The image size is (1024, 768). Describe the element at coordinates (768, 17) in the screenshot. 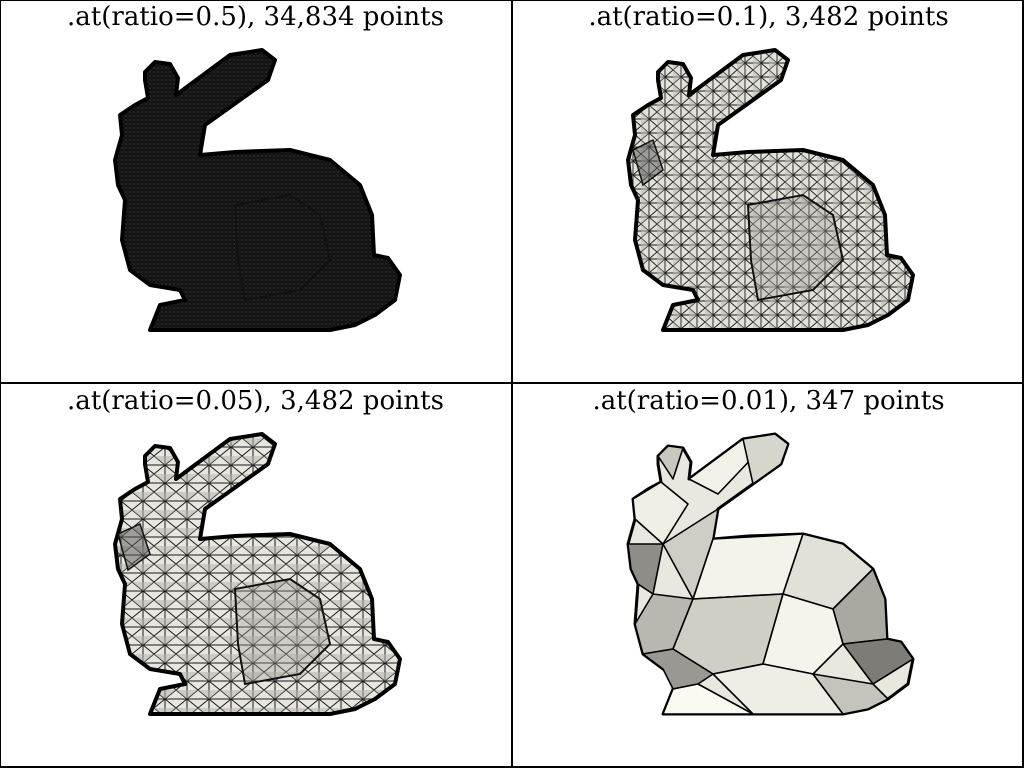

I see `panel-title: .at(ratio=0.1), 3,482 points` at that location.